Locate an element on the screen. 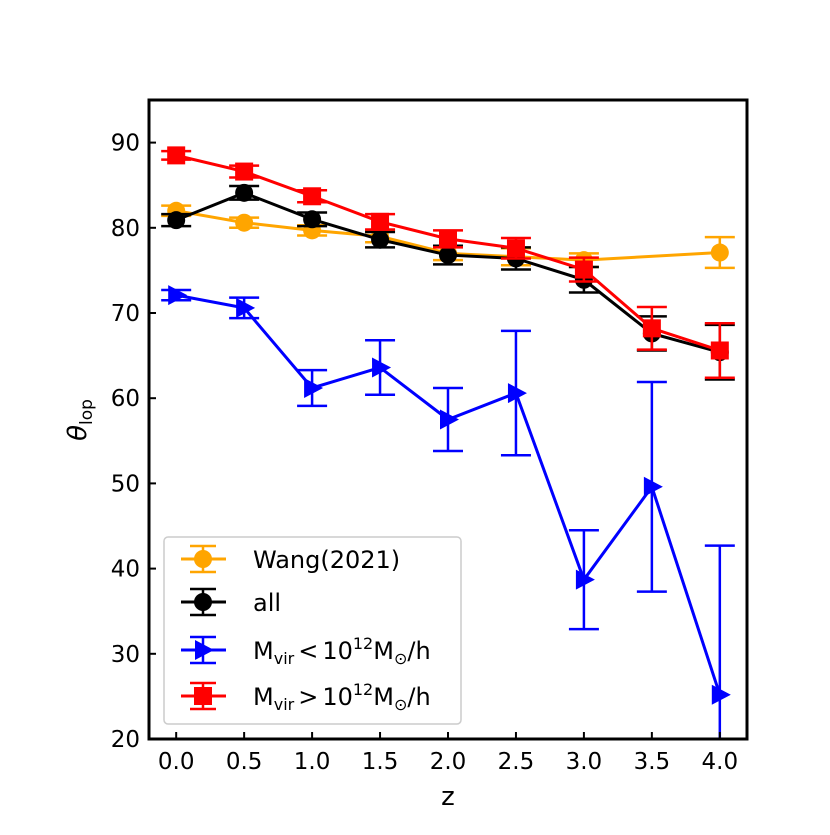 The height and width of the screenshot is (835, 830). y-tick-label: 90 is located at coordinates (125, 144).